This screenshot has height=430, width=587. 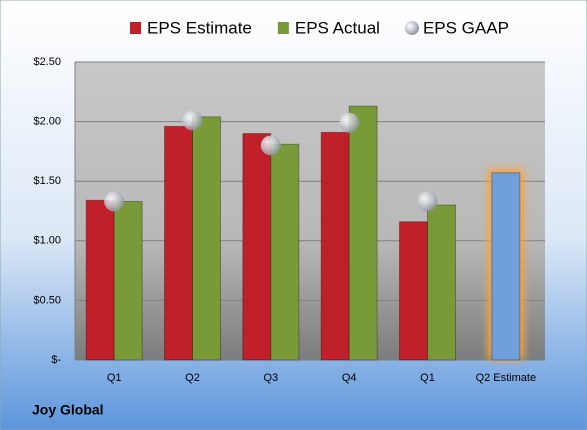 What do you see at coordinates (337, 27) in the screenshot?
I see `legend-label: EPS Actual` at bounding box center [337, 27].